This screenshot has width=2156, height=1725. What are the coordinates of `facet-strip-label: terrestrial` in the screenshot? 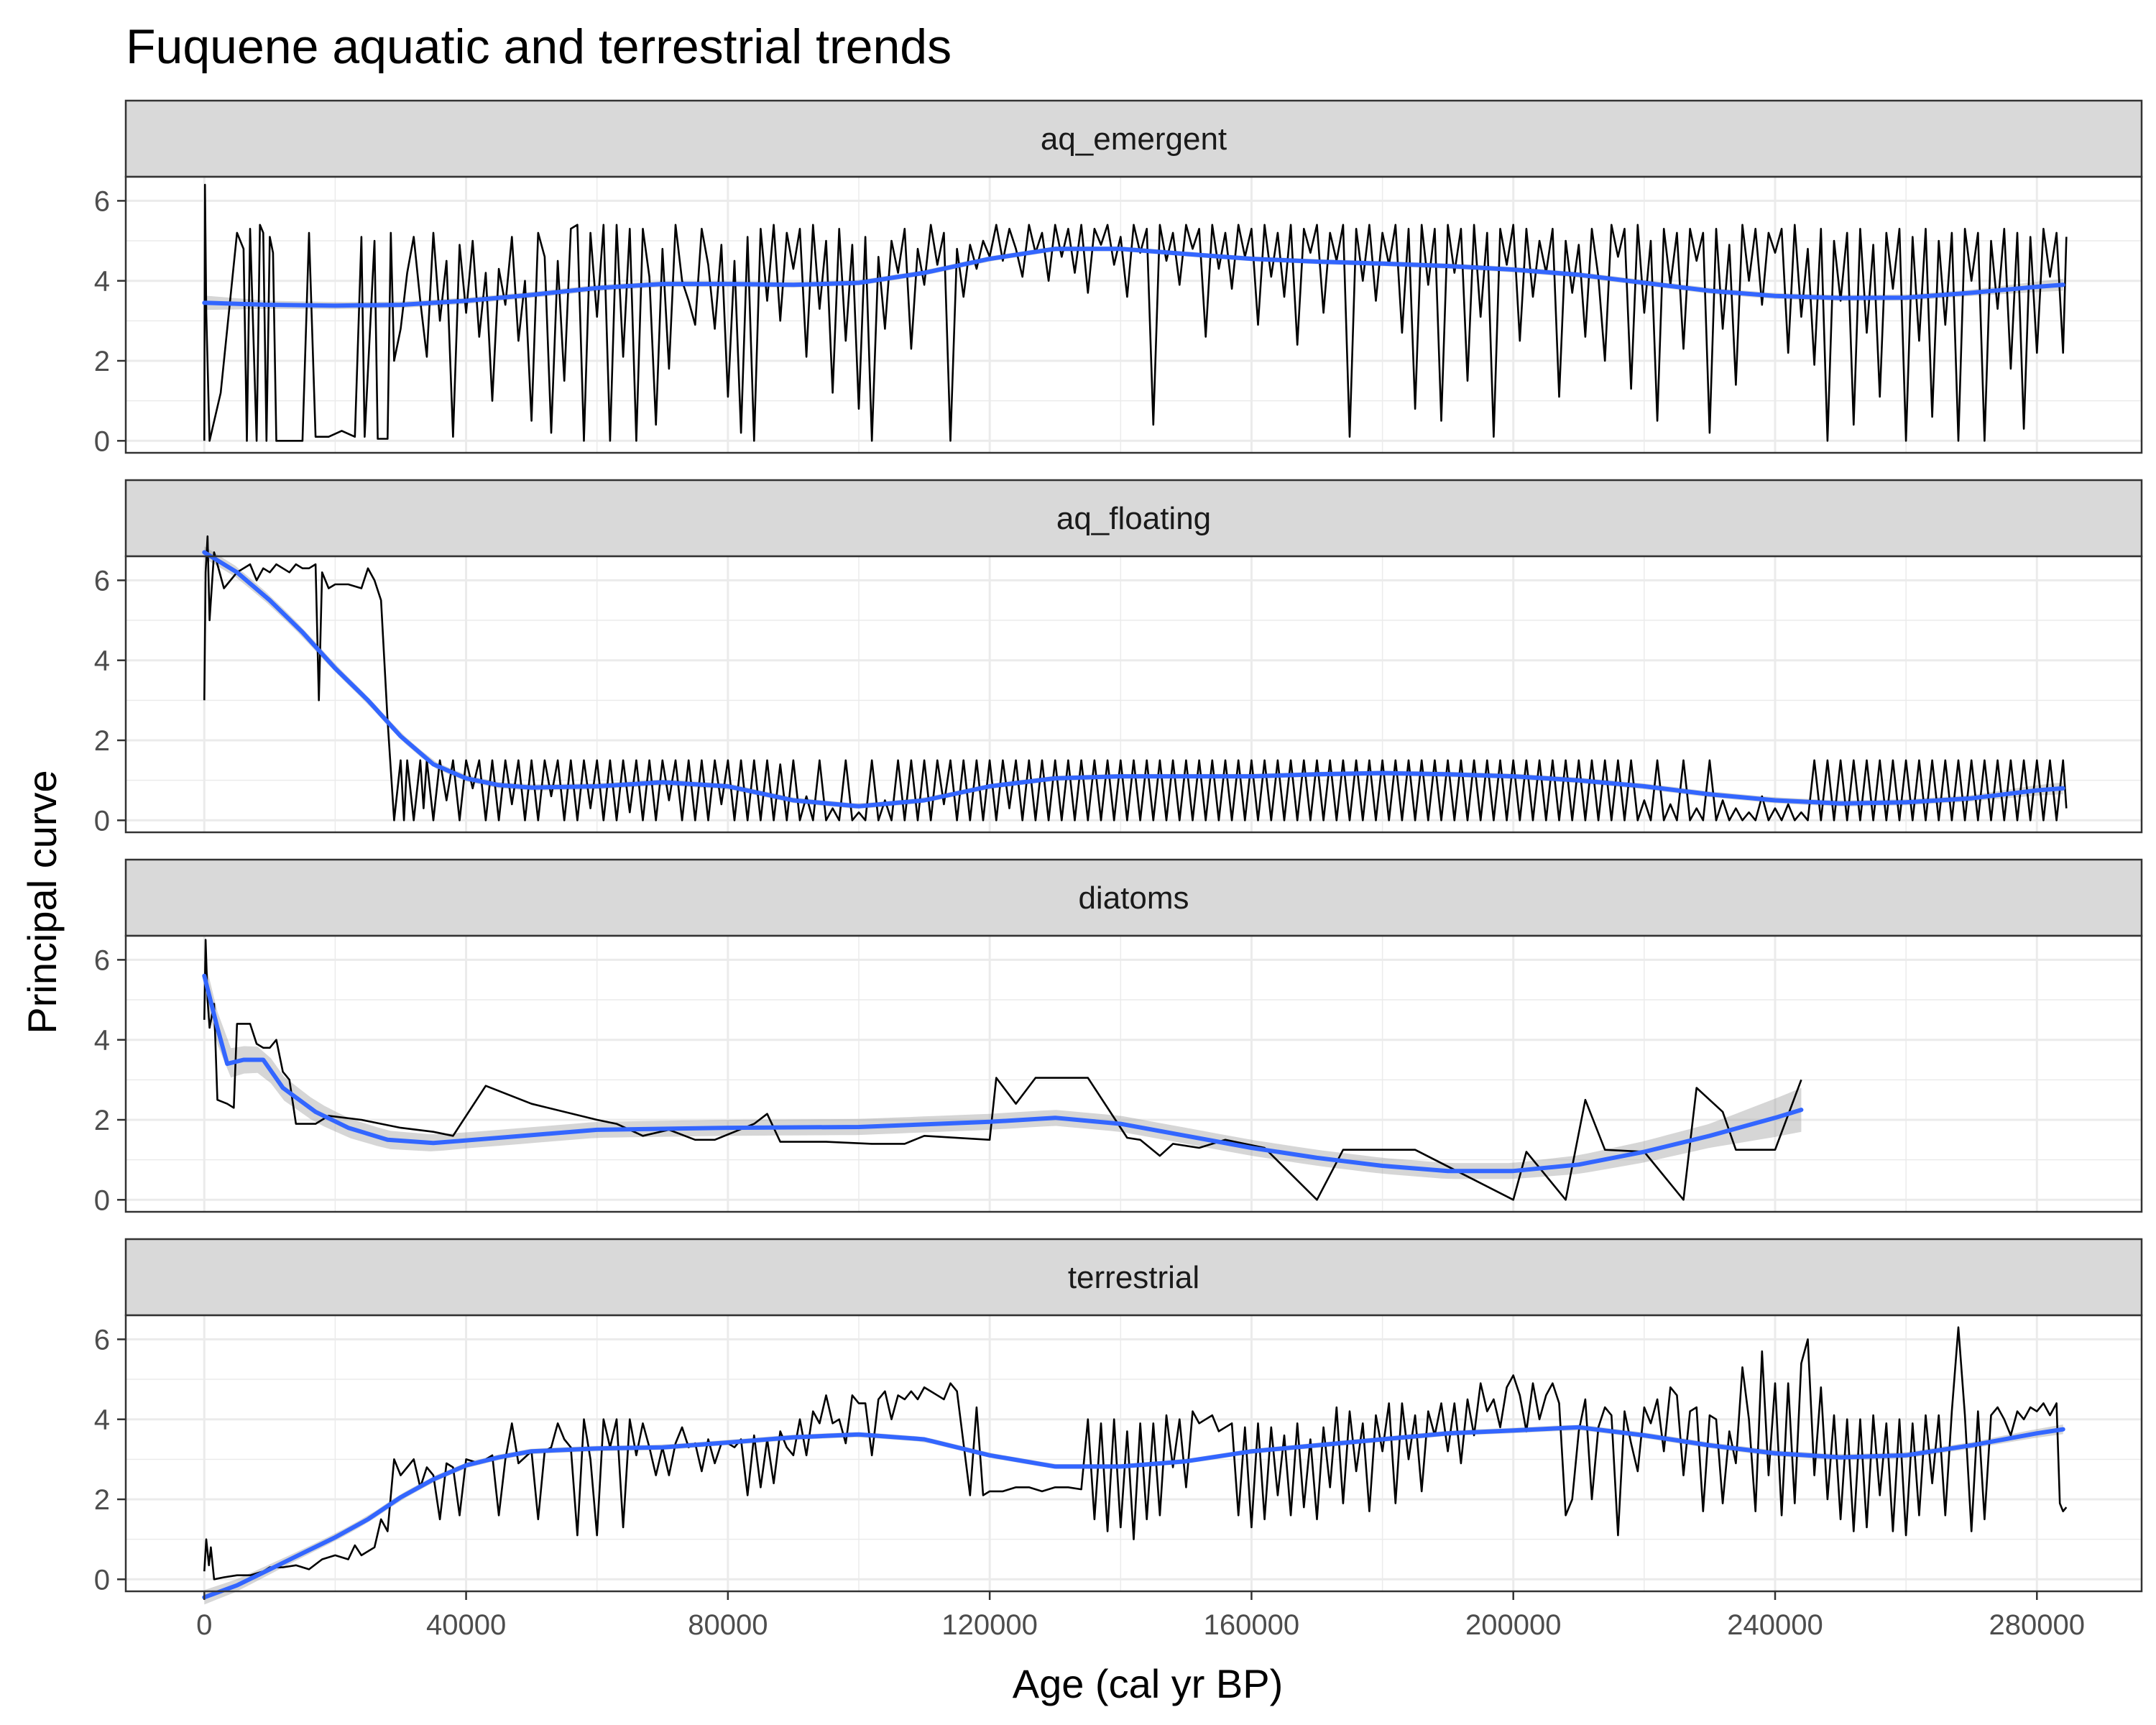 It's located at (1133, 1277).